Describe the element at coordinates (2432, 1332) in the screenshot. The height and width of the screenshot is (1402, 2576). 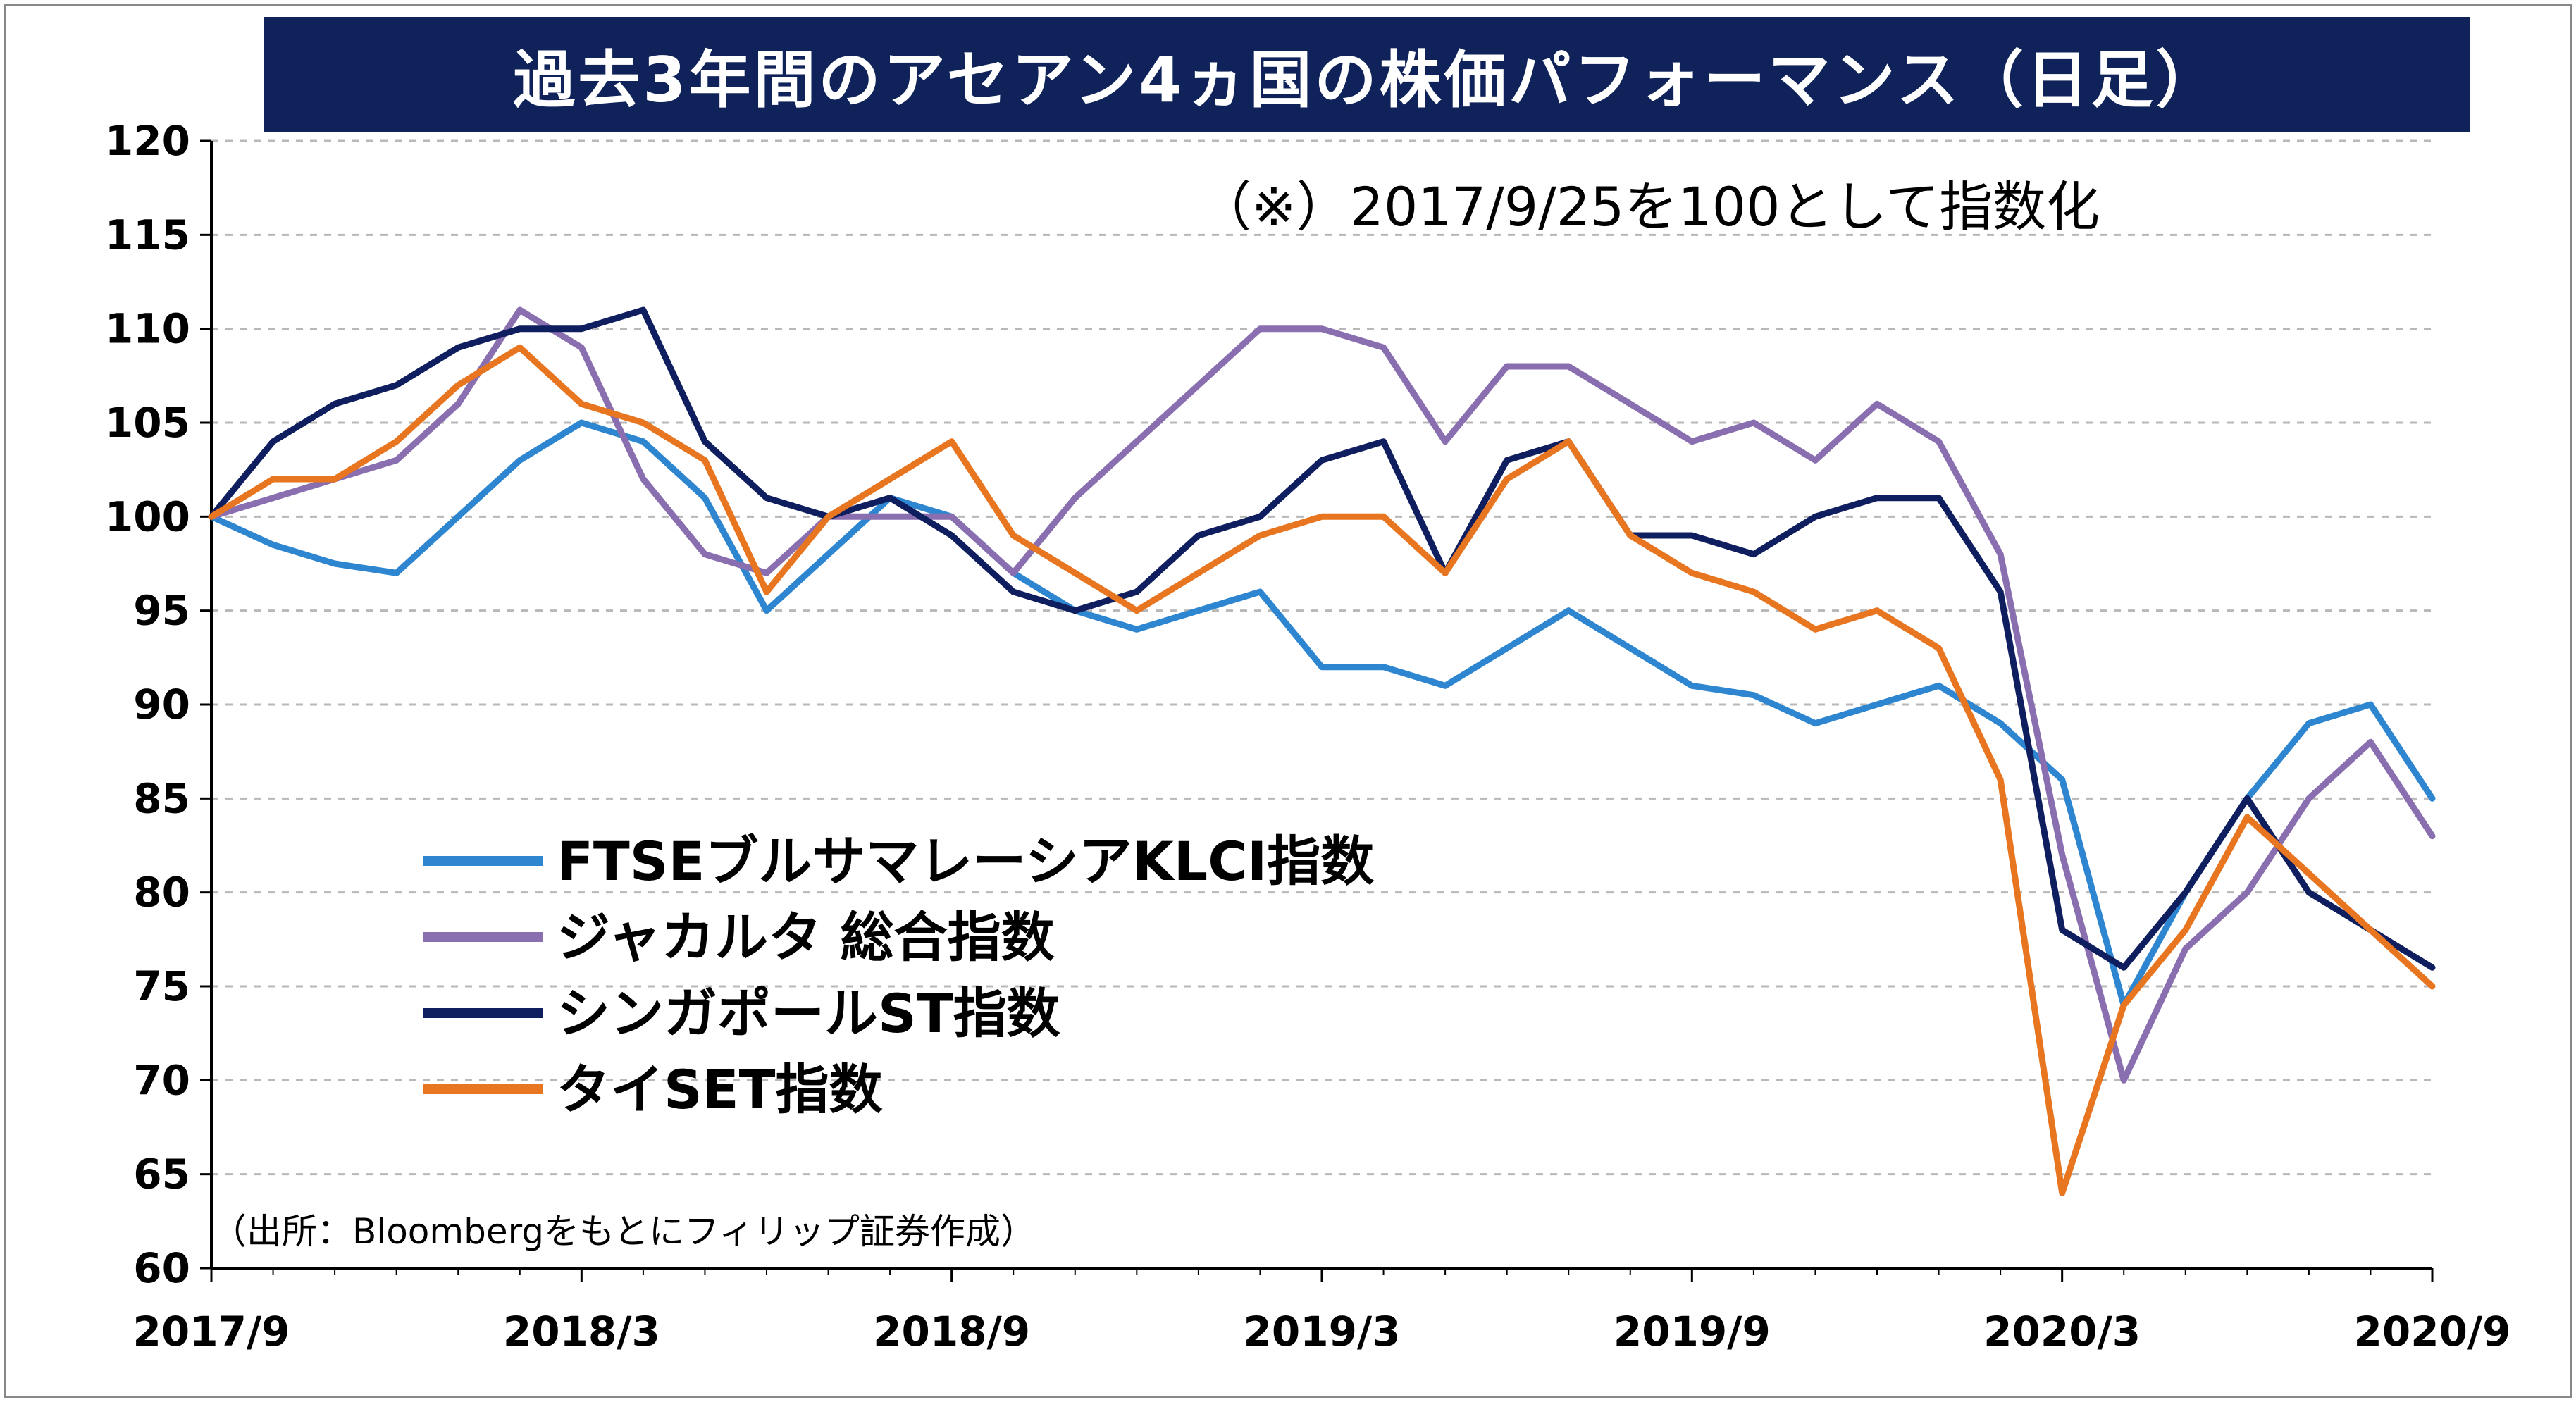
I see `x-tick-label: 2020/9` at that location.